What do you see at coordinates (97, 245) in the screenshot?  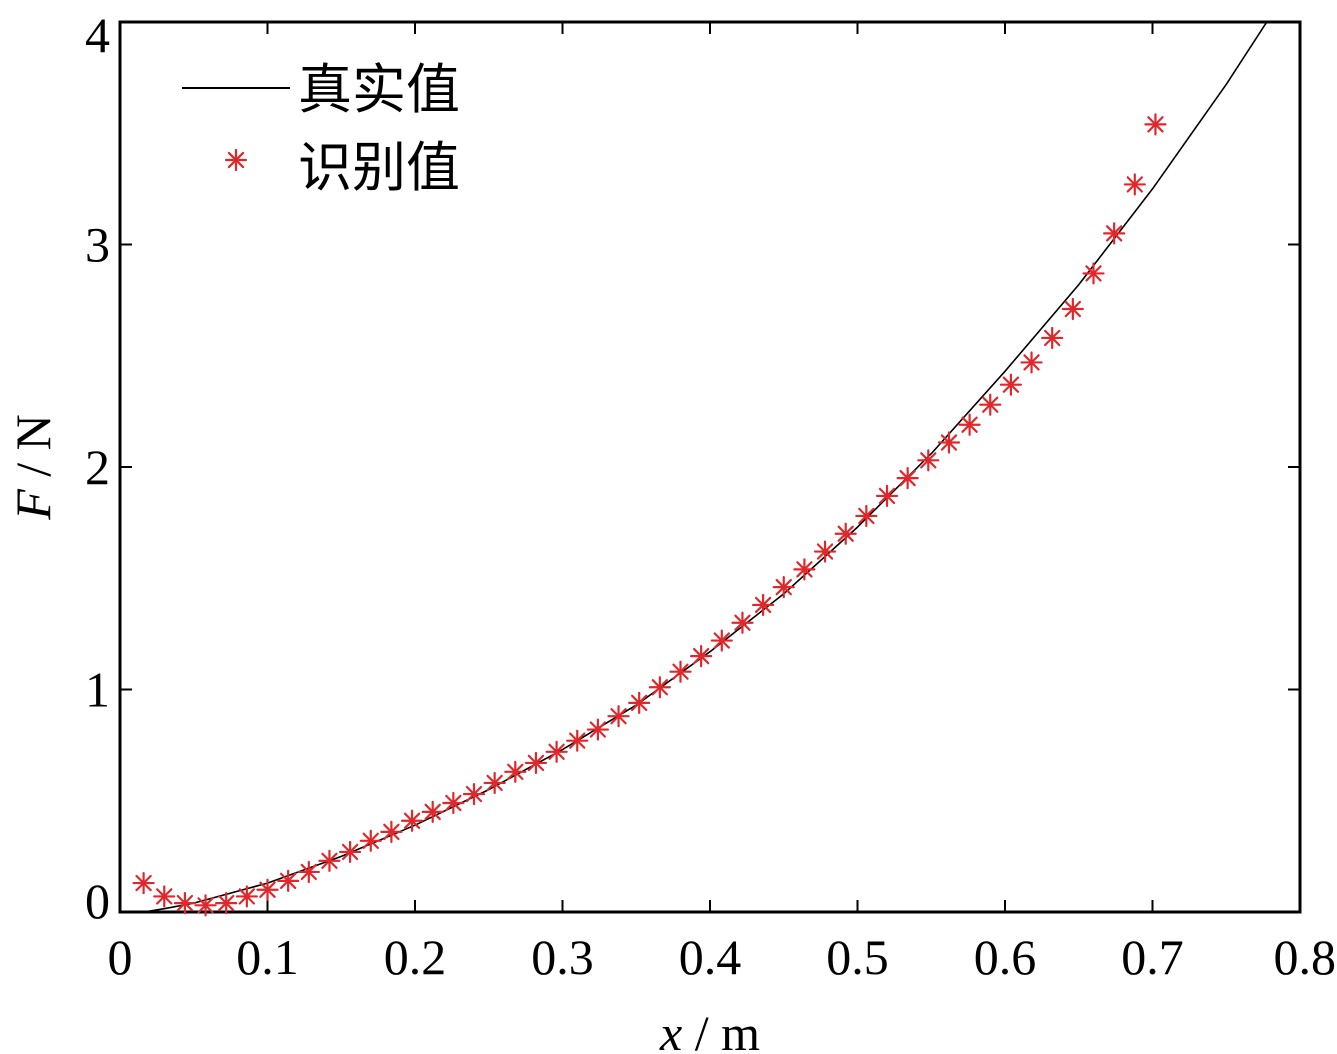 I see `y-tick-label: 3` at bounding box center [97, 245].